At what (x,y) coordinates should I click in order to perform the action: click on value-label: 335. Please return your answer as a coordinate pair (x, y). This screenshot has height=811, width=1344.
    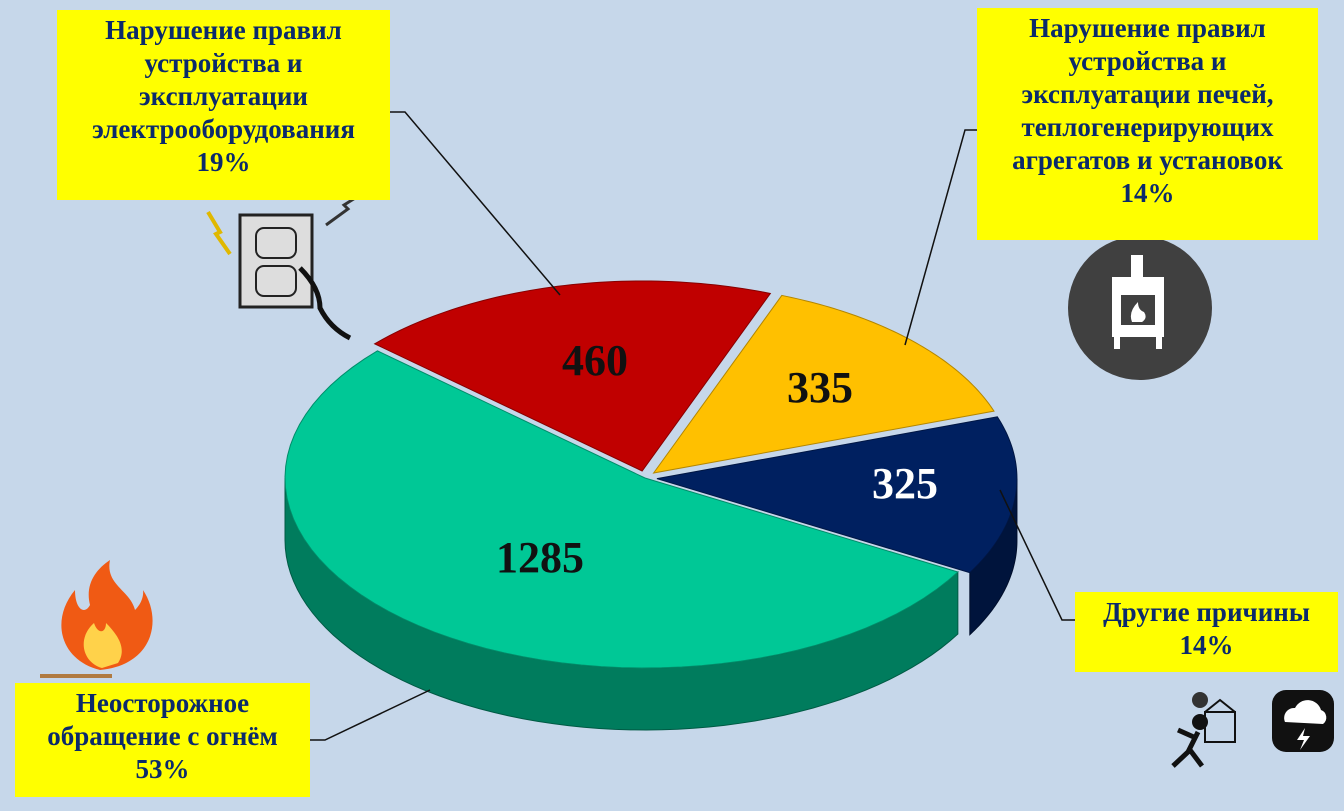
    Looking at the image, I should click on (820, 387).